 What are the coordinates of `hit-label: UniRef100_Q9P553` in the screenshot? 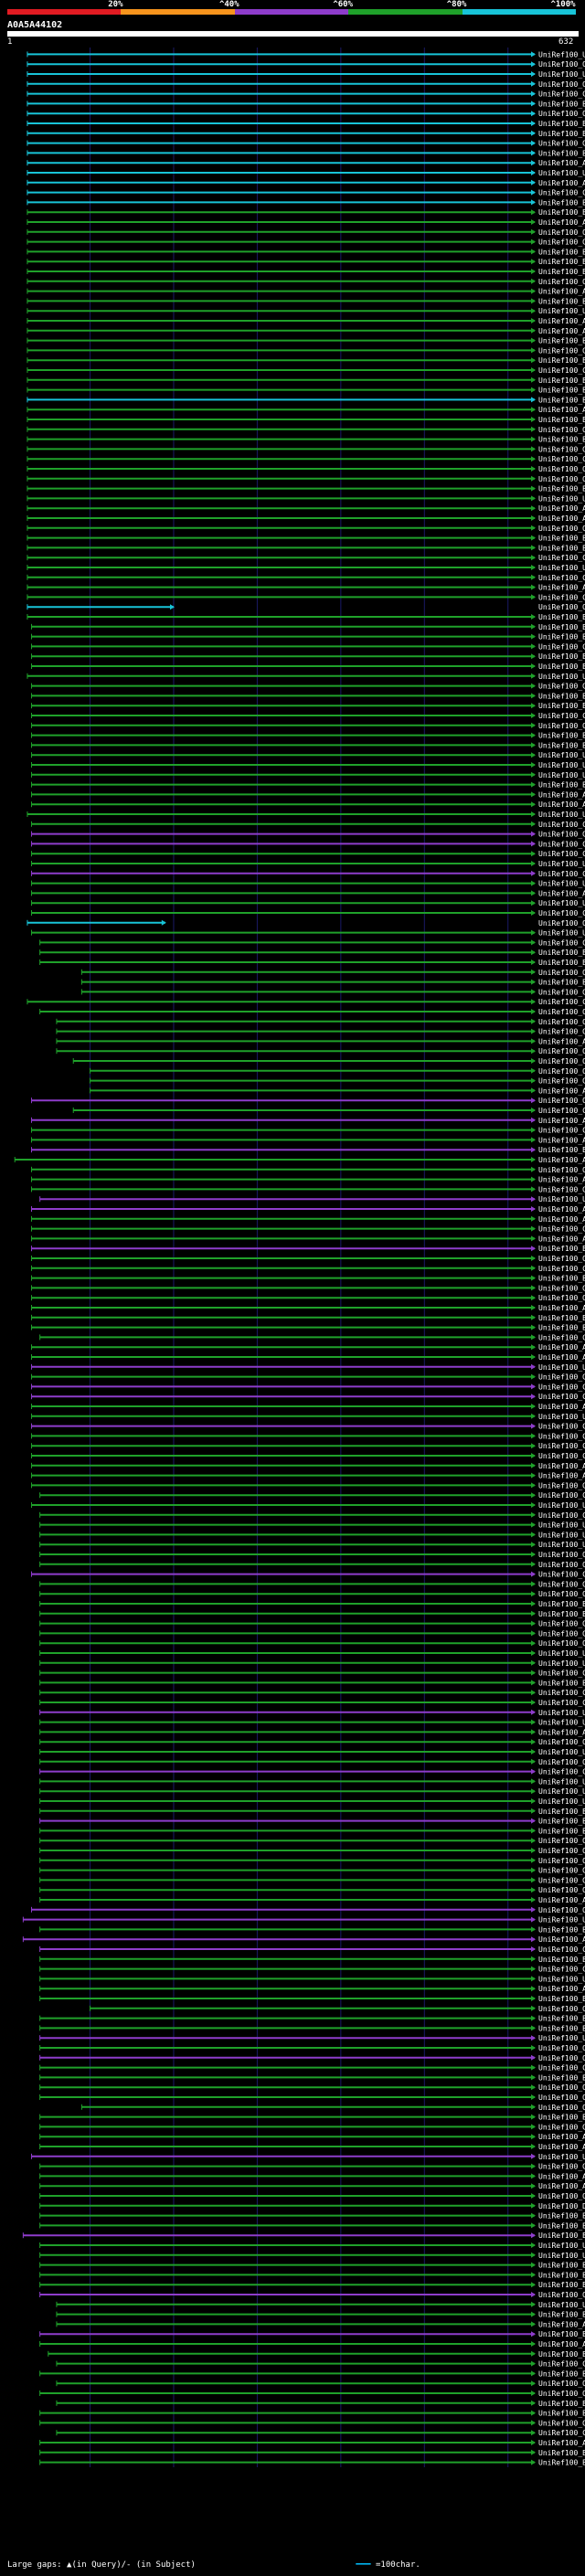 It's located at (562, 1189).